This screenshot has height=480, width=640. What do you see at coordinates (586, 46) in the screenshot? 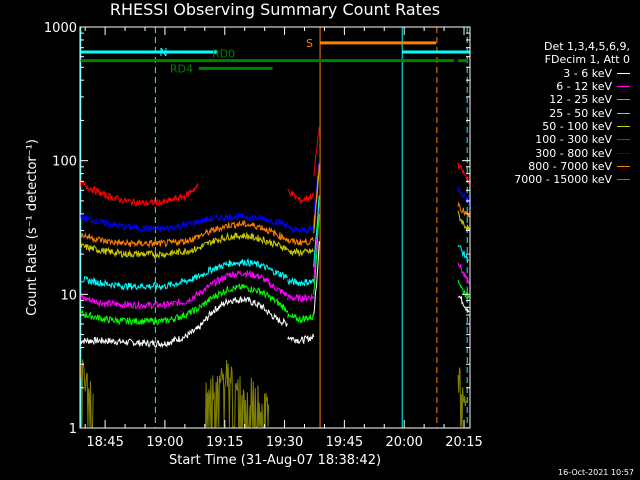
I see `legend-header-line: Det 1,3,4,5,6,9,` at bounding box center [586, 46].